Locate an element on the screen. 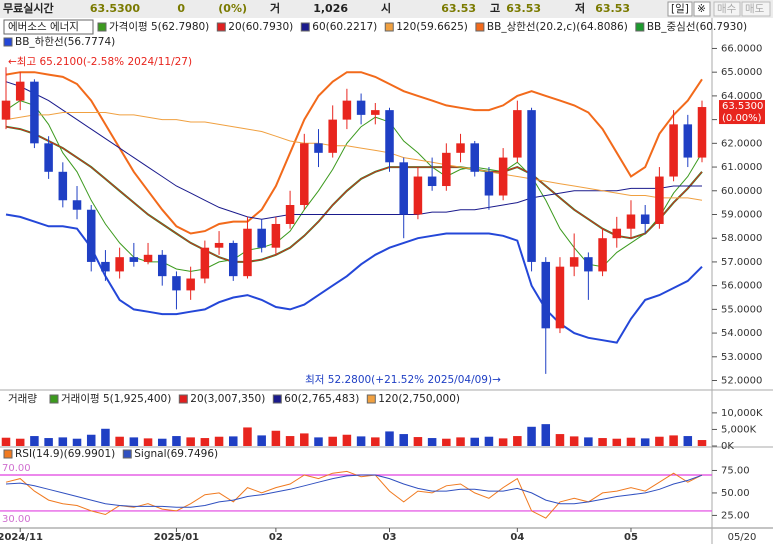 Image resolution: width=773 pixels, height=544 pixels. y-tick-label: 58.0000 is located at coordinates (741, 238).